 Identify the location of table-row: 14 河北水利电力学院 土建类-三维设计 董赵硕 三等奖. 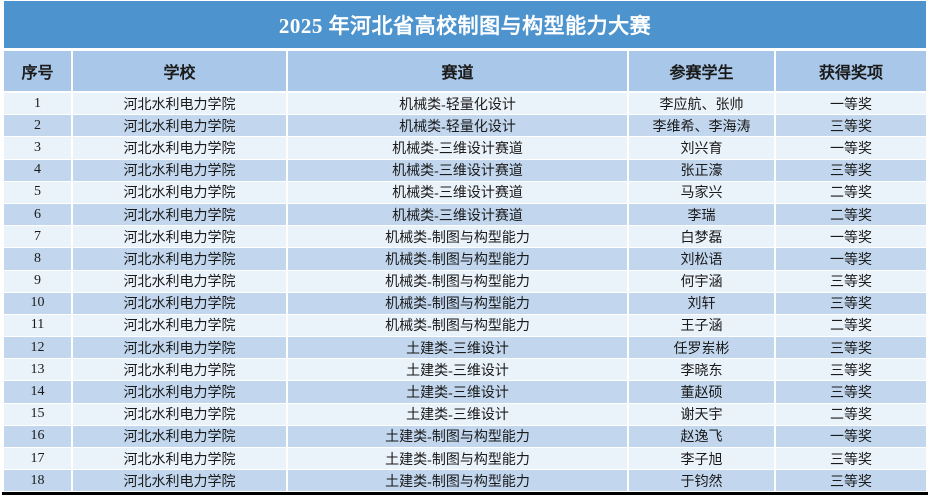
(465, 392).